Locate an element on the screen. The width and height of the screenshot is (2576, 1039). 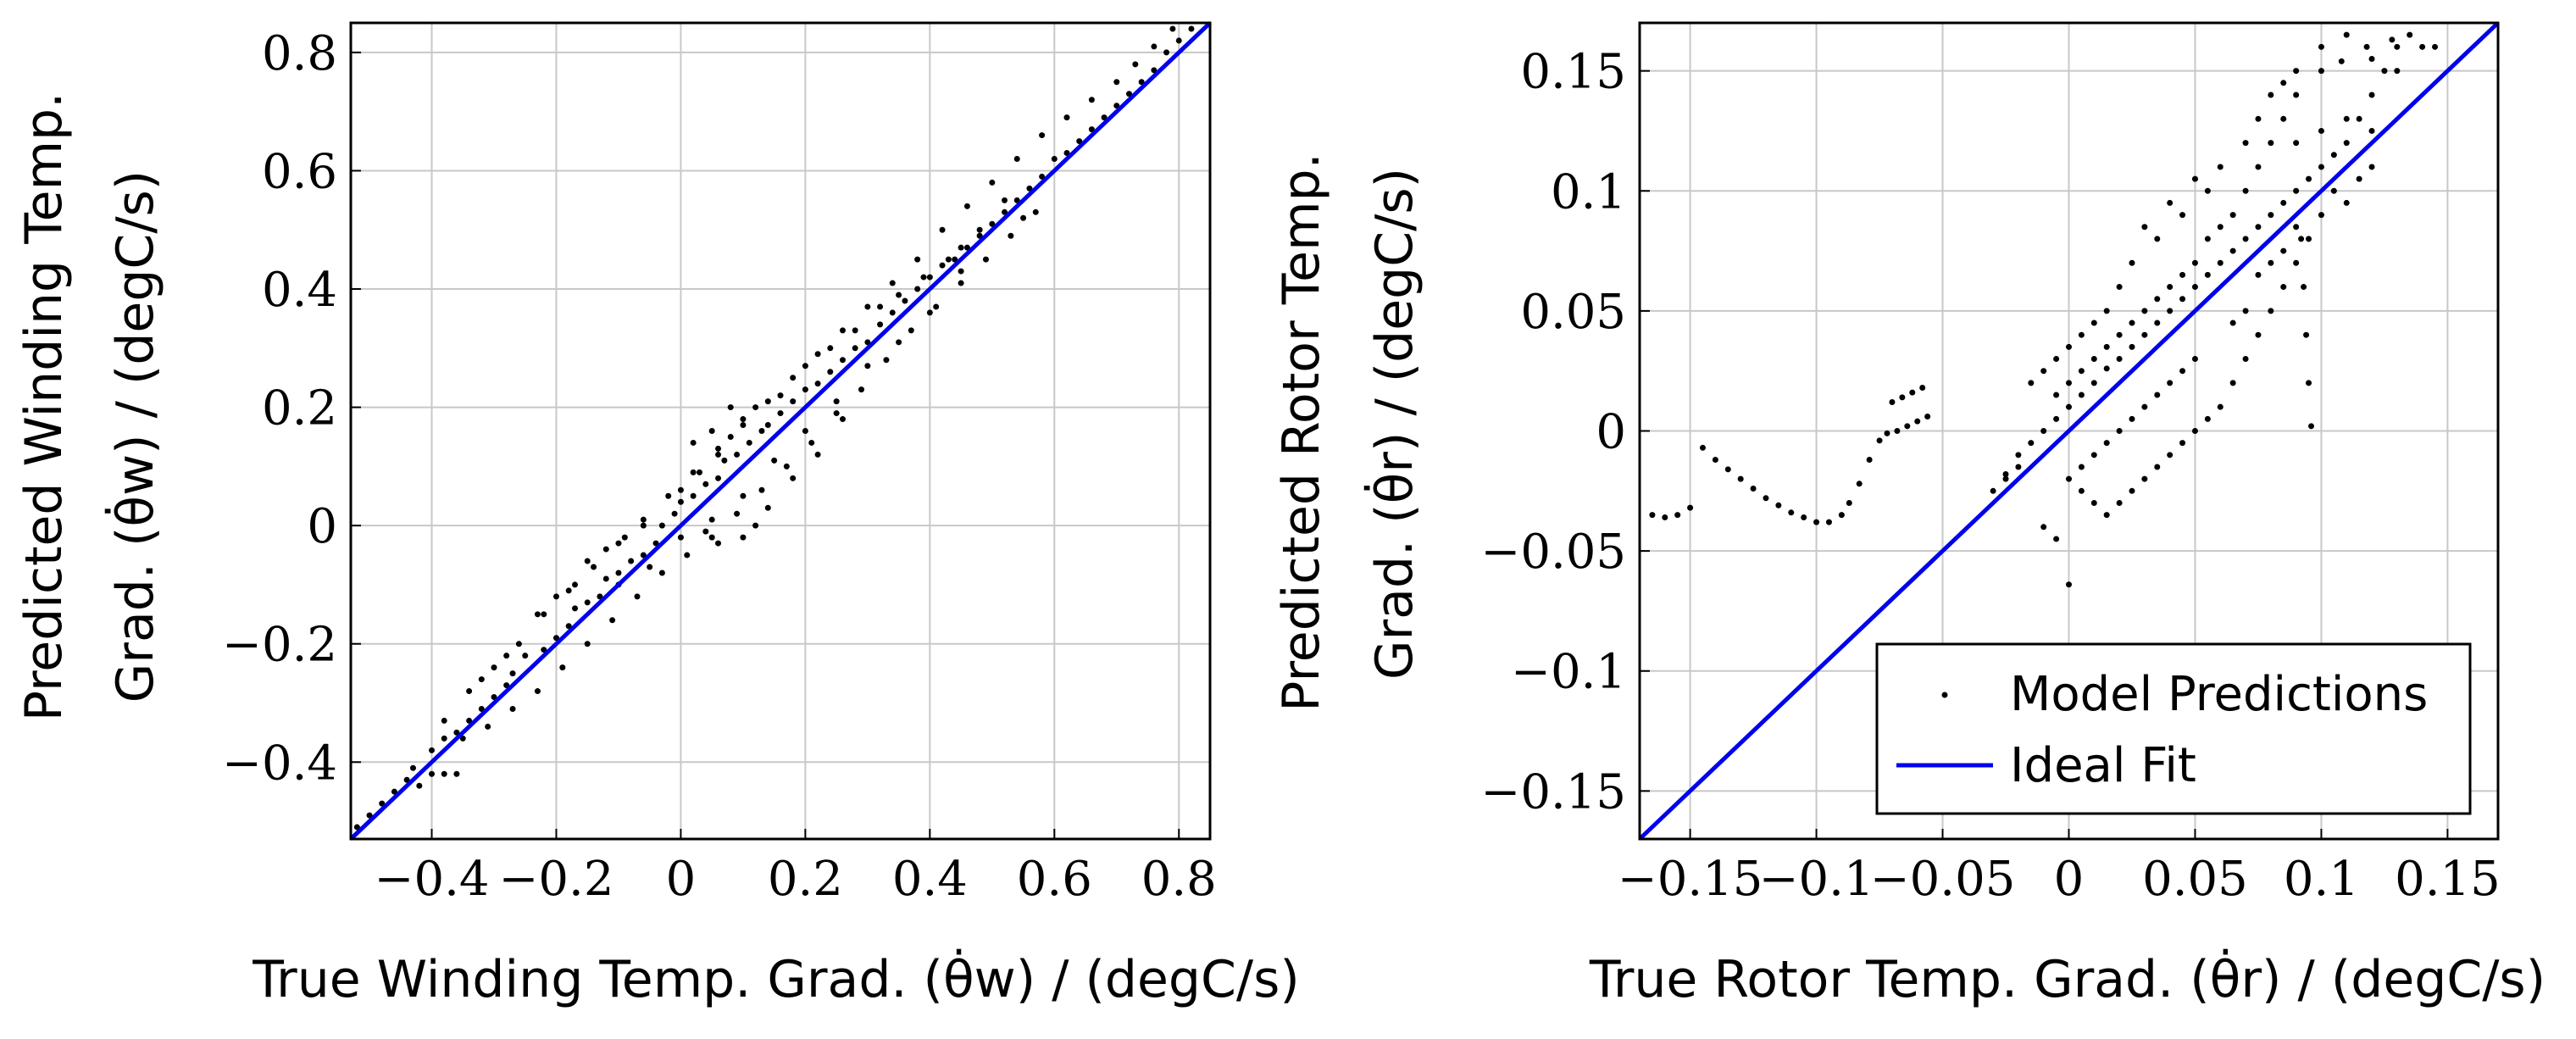
winding-y-ticks: −0.4 −0.2 0 0.2 0.4 0.6 0.8 is located at coordinates (291, 408).